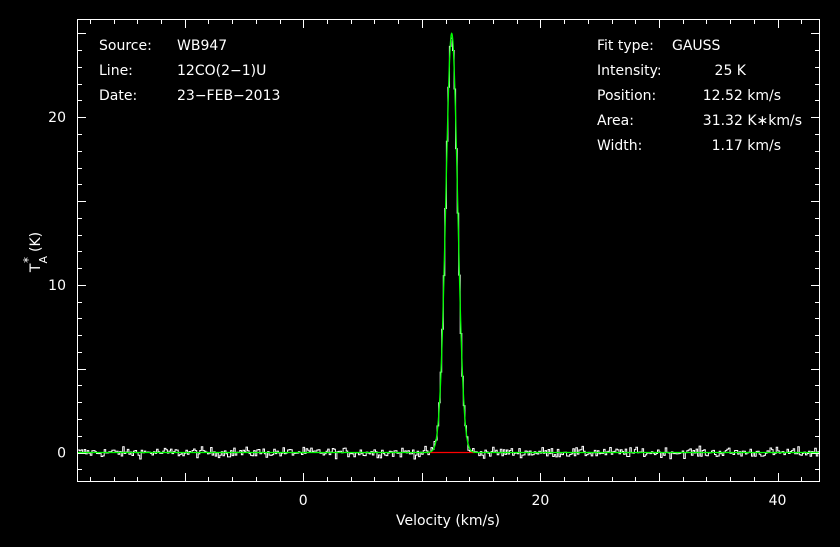  What do you see at coordinates (36, 242) in the screenshot?
I see `y-axis-label-unit: (K)` at bounding box center [36, 242].